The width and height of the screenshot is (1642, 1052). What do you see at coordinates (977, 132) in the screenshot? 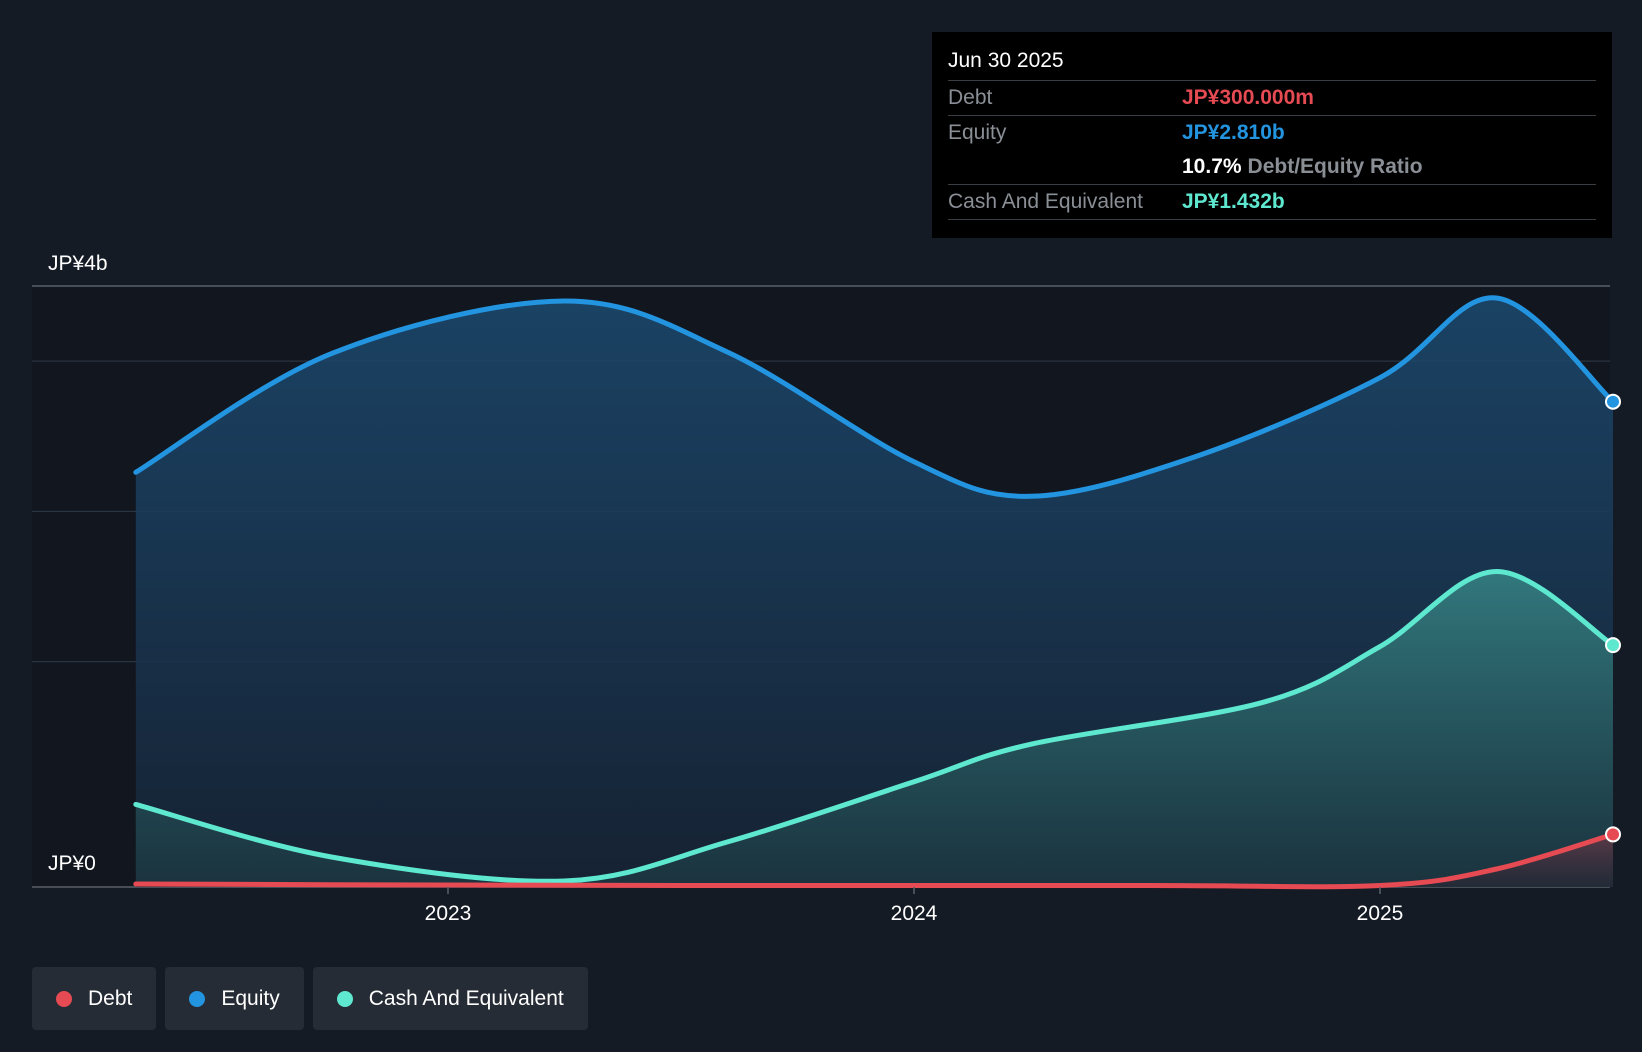
I see `tooltip-equity-label: Equity` at bounding box center [977, 132].